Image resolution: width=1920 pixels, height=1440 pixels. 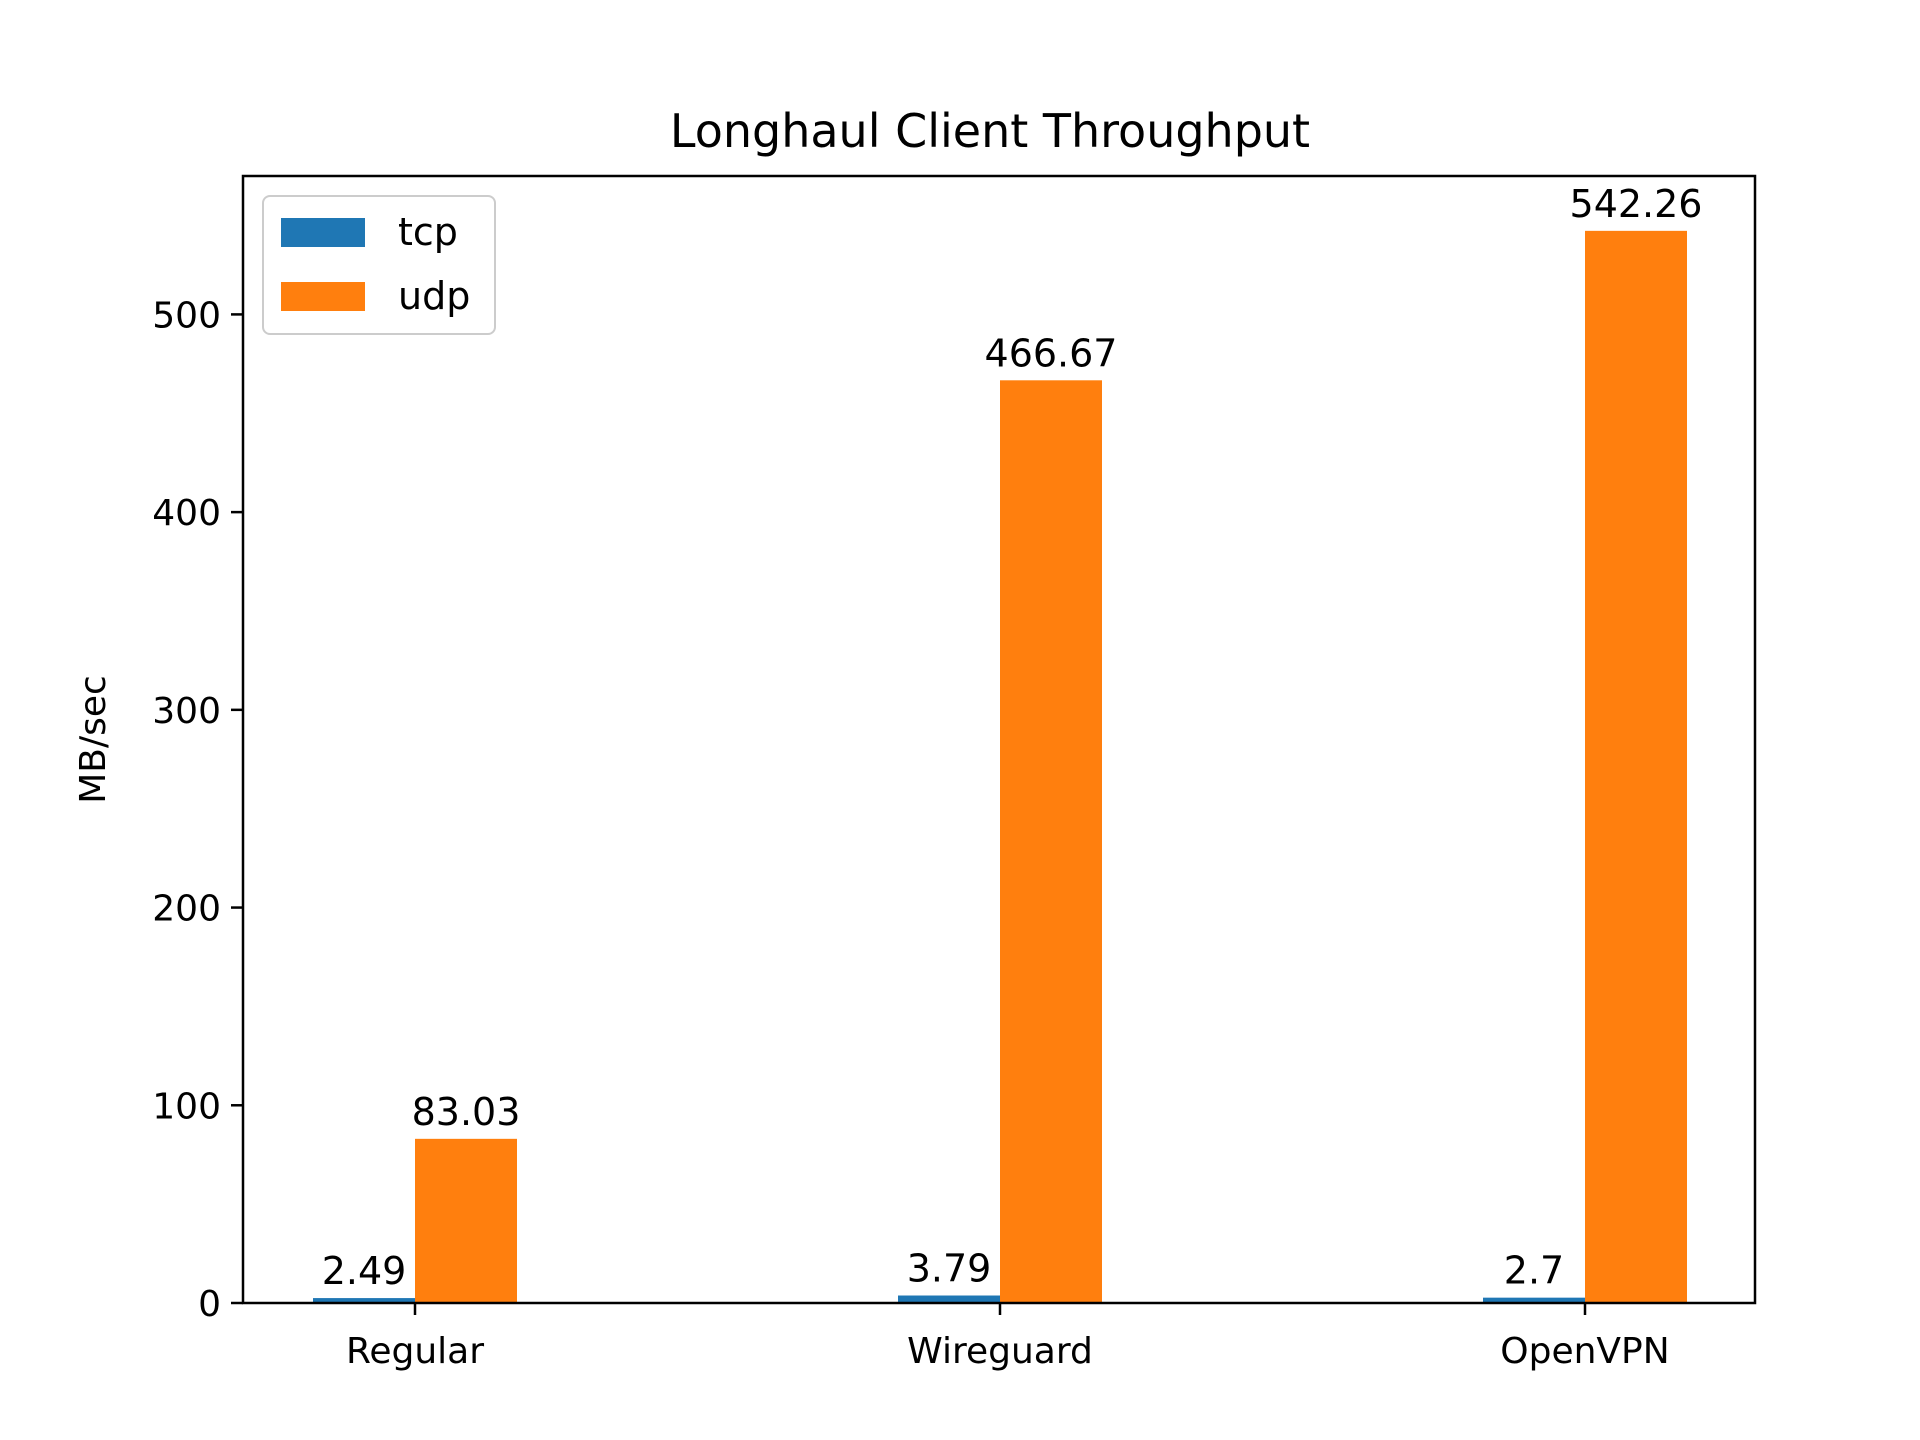 What do you see at coordinates (323, 232) in the screenshot?
I see `legend-swatch-tcp` at bounding box center [323, 232].